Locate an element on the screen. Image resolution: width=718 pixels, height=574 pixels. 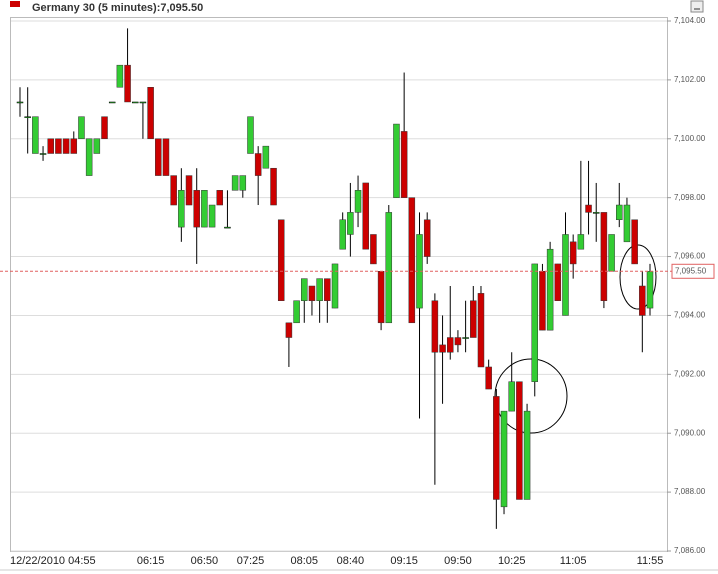
x-tick-label: 06:15 is located at coordinates (151, 561).